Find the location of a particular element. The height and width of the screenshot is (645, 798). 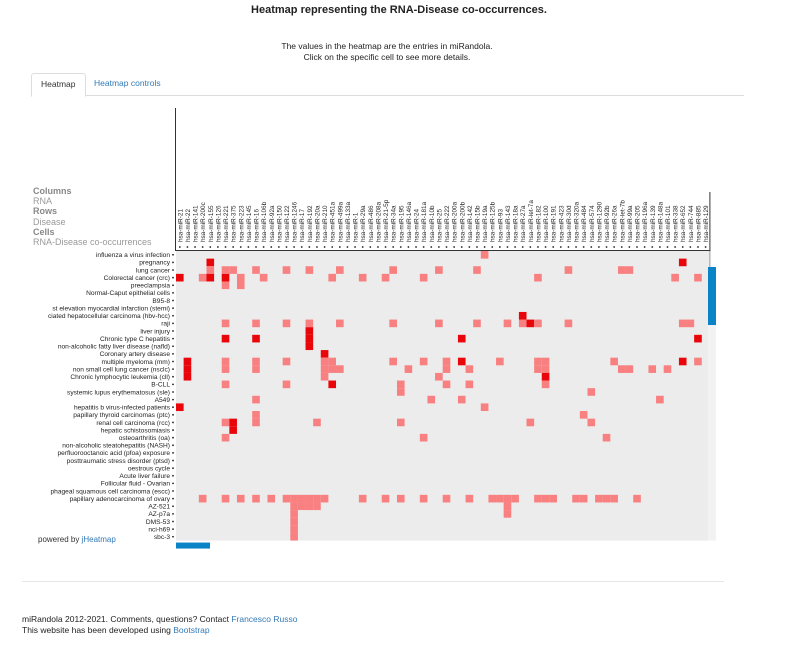

column-label: hsa-miR-29a is located at coordinates (363, 223).